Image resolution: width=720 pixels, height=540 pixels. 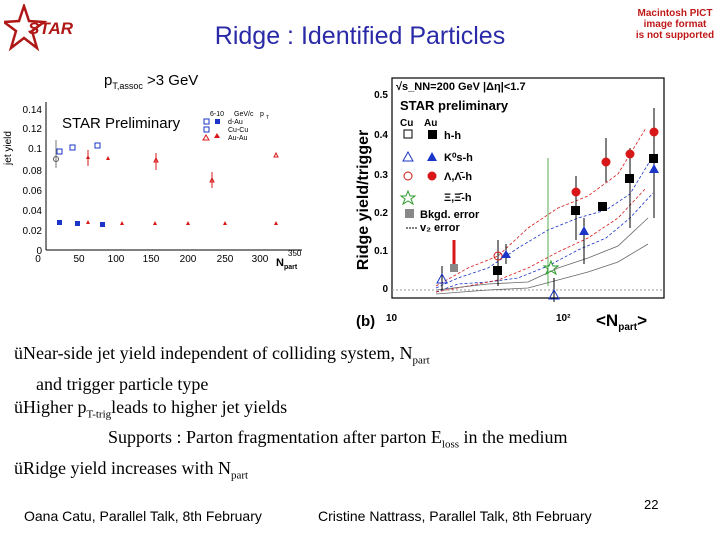 I want to click on left-xtick: 100, so click(x=116, y=259).